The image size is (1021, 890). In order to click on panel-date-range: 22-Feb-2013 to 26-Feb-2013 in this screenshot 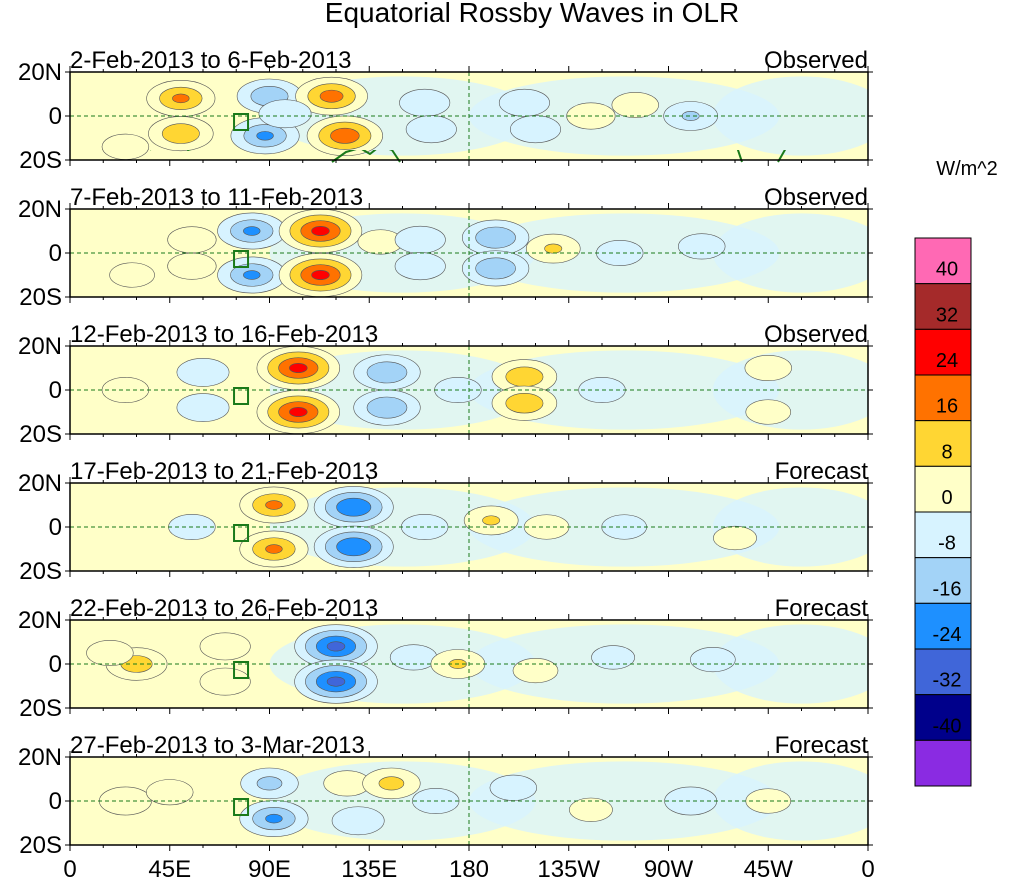, I will do `click(224, 608)`.